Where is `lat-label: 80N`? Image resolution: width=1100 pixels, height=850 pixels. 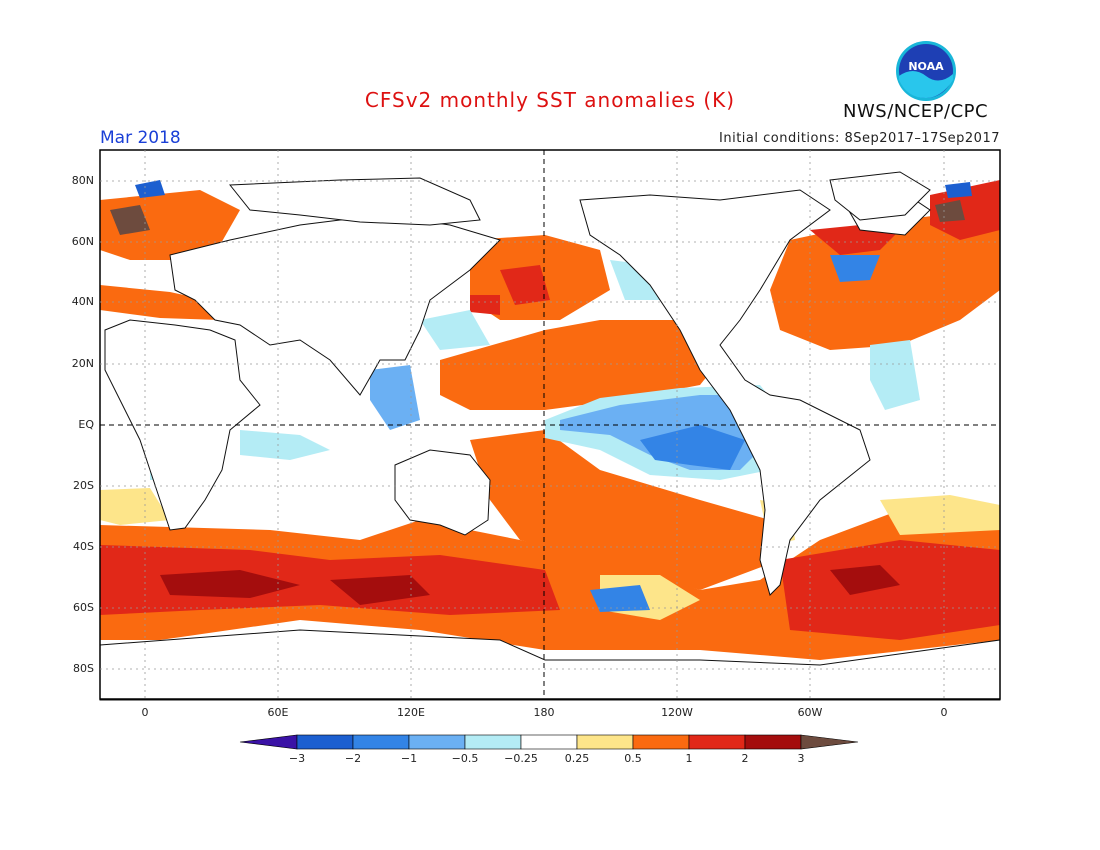 lat-label: 80N is located at coordinates (82, 180).